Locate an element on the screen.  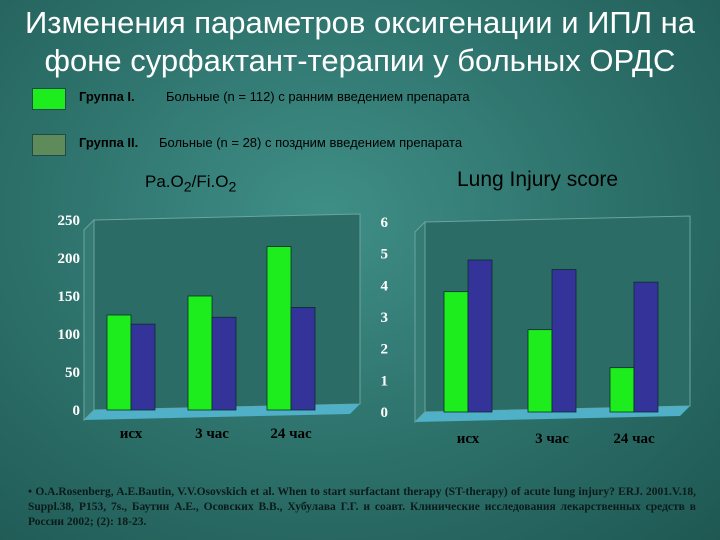
right-x-category-label: исх is located at coordinates (468, 439).